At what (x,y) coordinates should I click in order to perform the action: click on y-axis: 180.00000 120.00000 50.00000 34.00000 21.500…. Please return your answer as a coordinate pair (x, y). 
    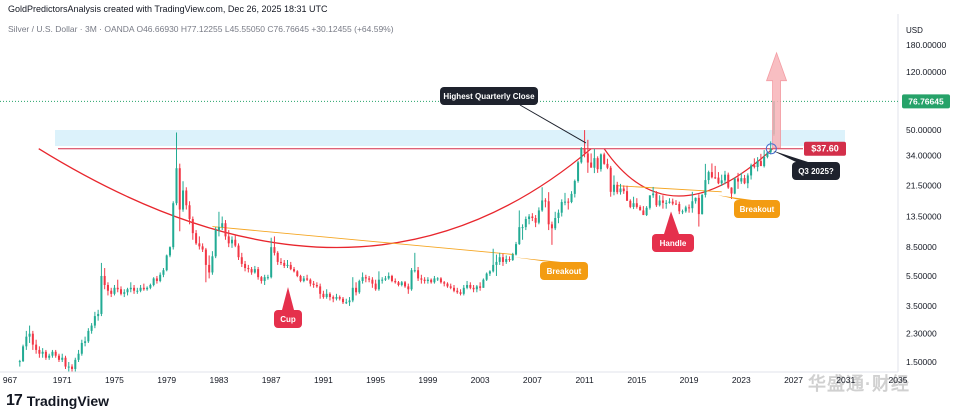
    Looking at the image, I should click on (926, 203).